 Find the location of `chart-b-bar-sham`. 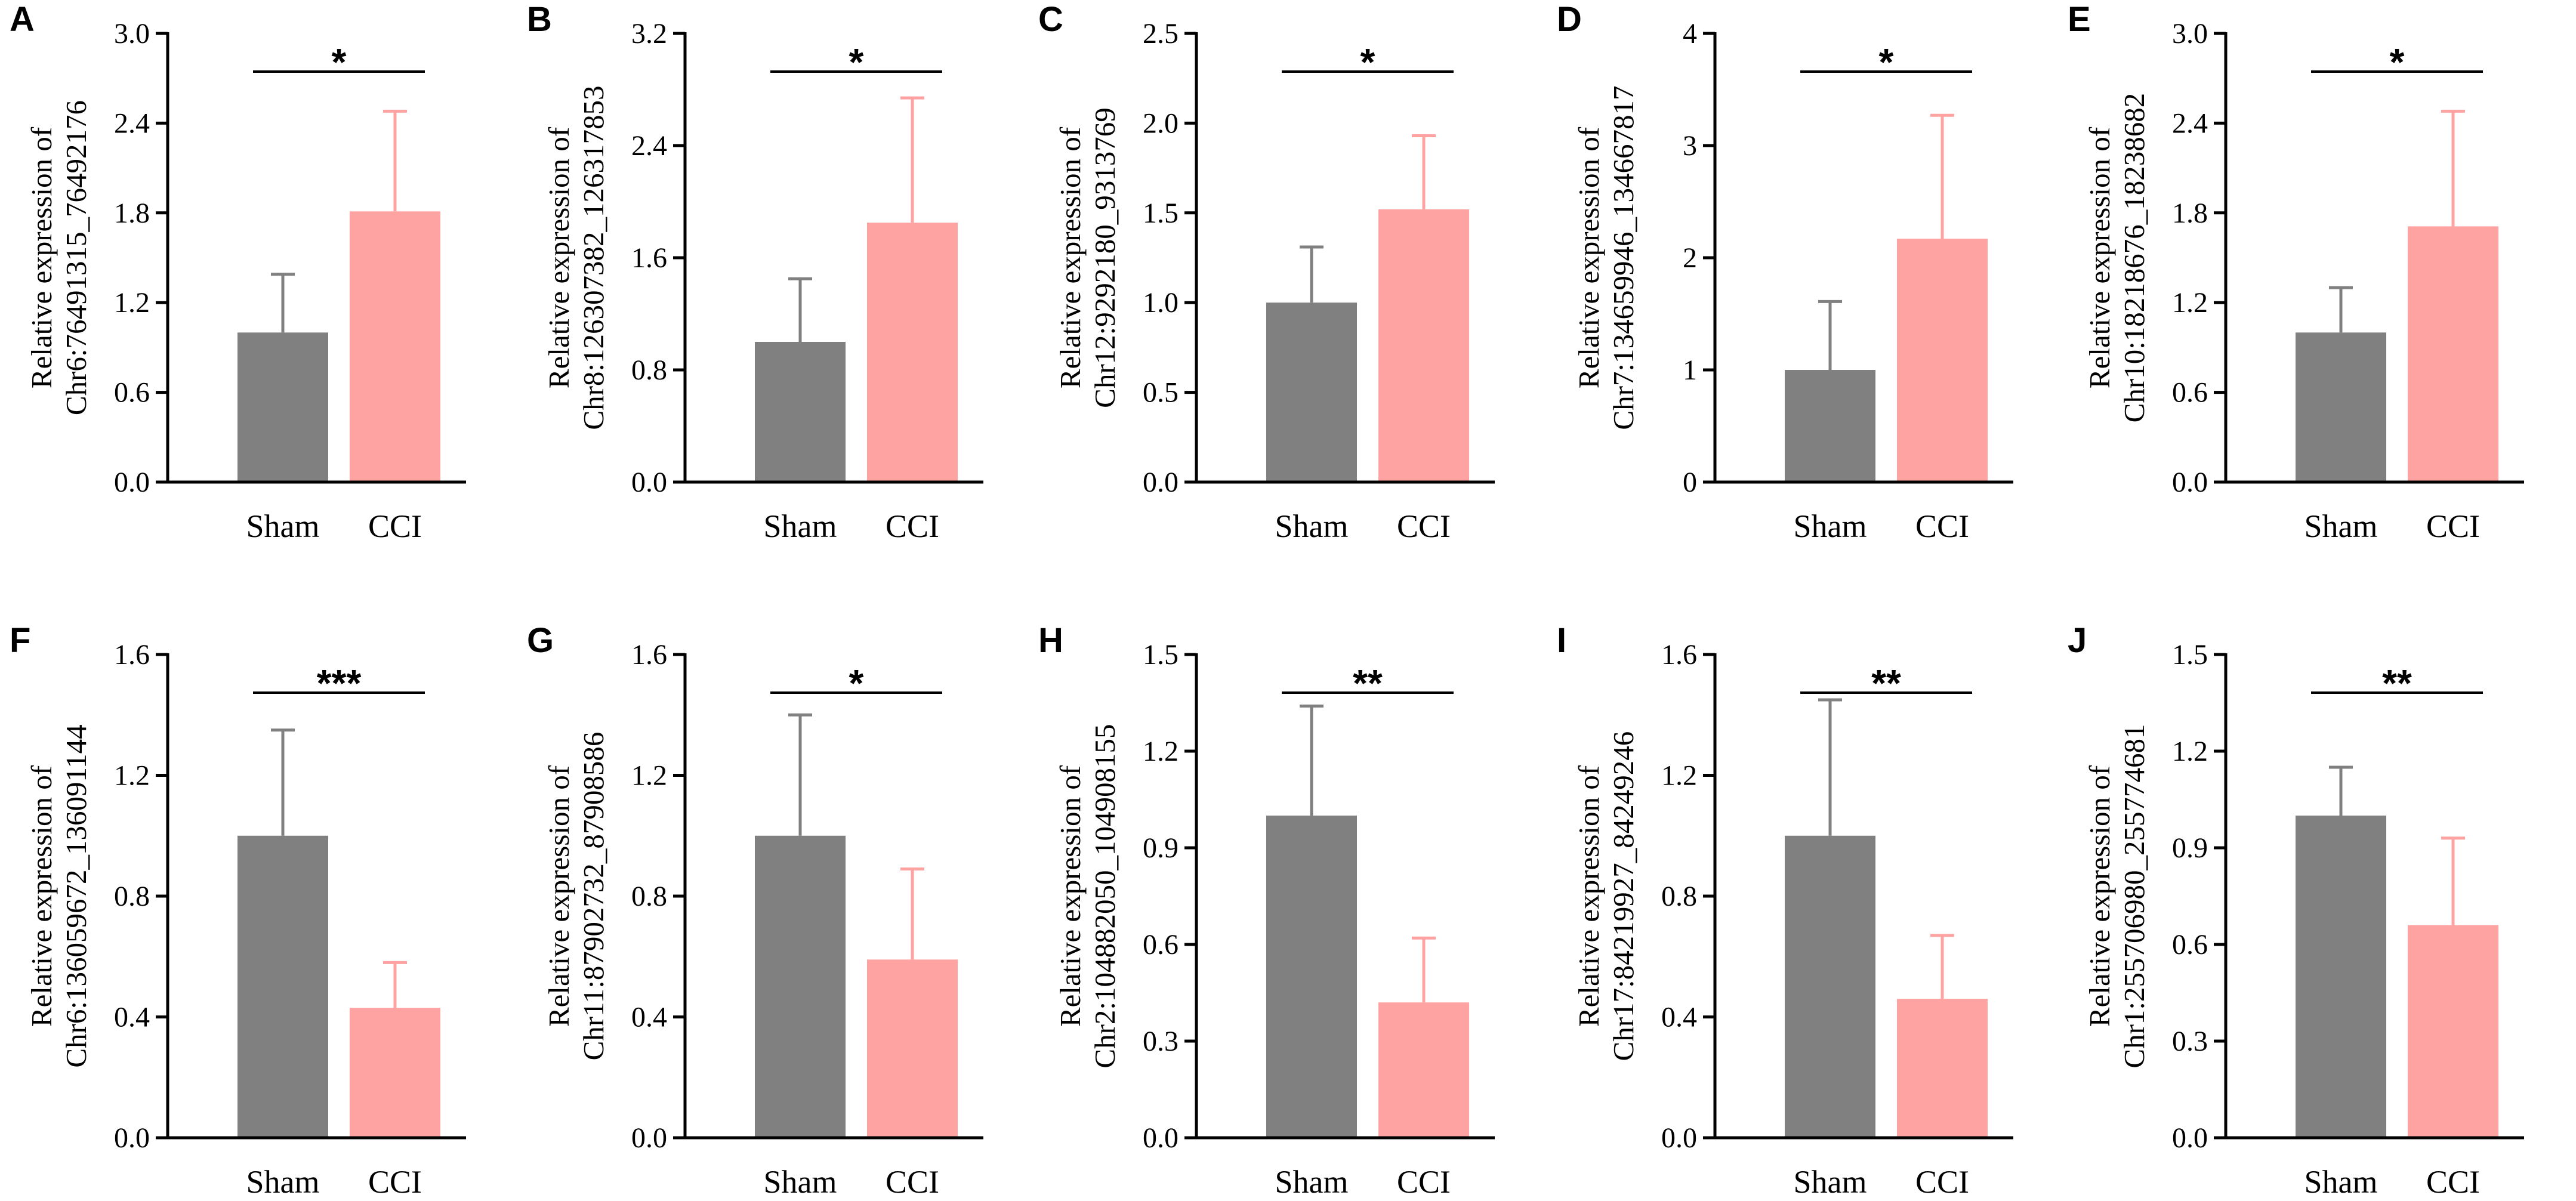

chart-b-bar-sham is located at coordinates (801, 412).